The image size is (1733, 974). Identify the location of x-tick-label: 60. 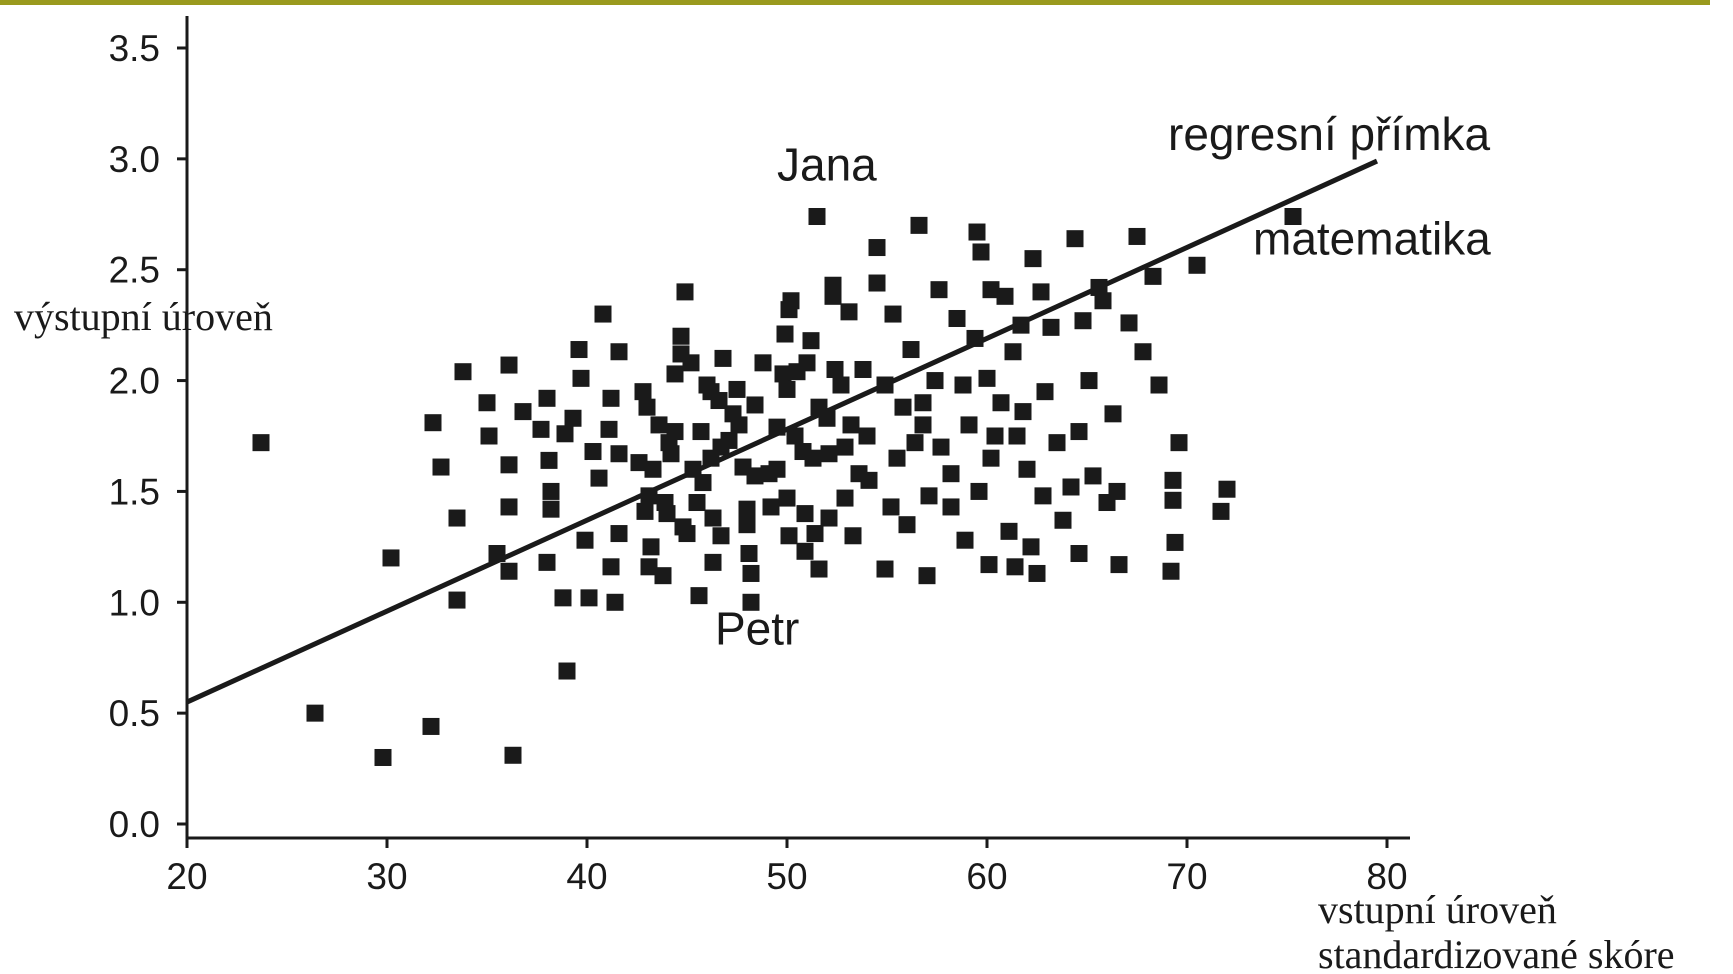
(986, 876).